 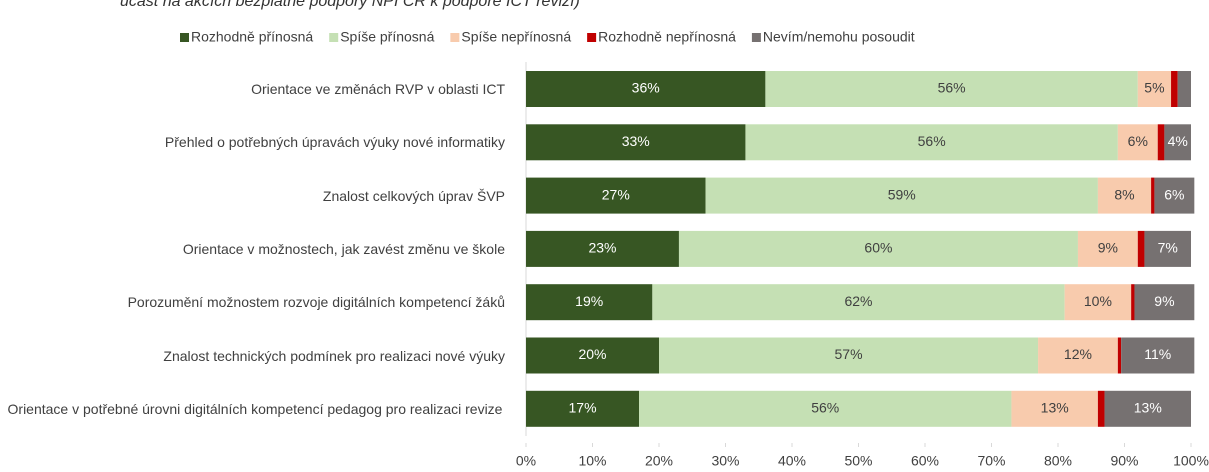 I want to click on x-tick-label: 40%, so click(x=792, y=461).